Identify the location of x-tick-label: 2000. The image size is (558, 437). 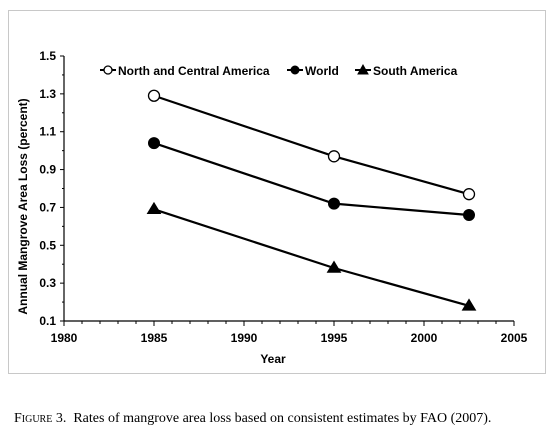
(424, 338).